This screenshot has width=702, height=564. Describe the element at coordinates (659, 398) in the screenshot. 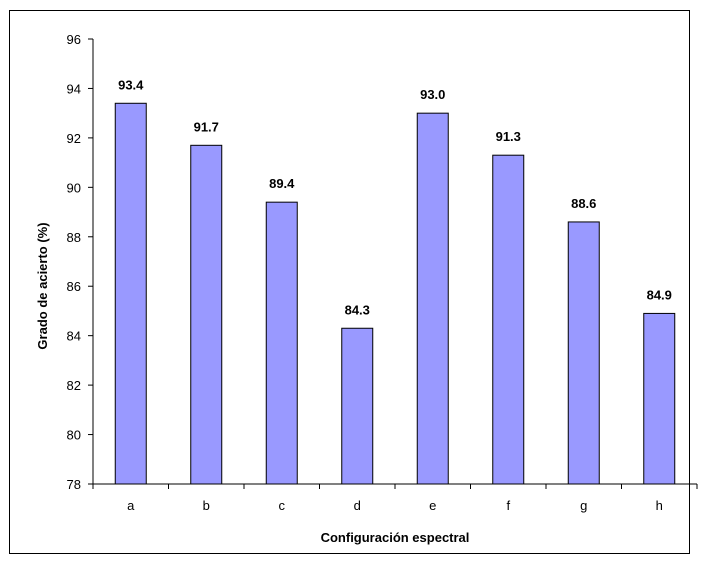

I see `bar-h` at that location.